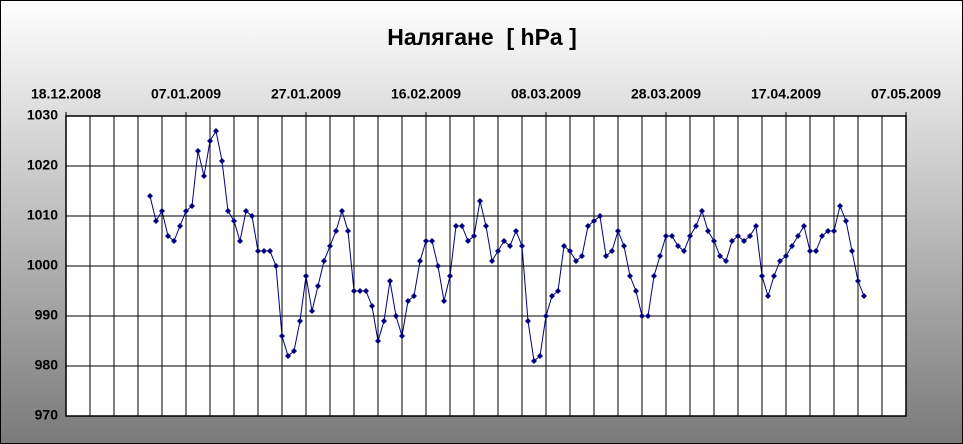  Describe the element at coordinates (906, 94) in the screenshot. I see `x-tick-label: 07.05.2009` at that location.